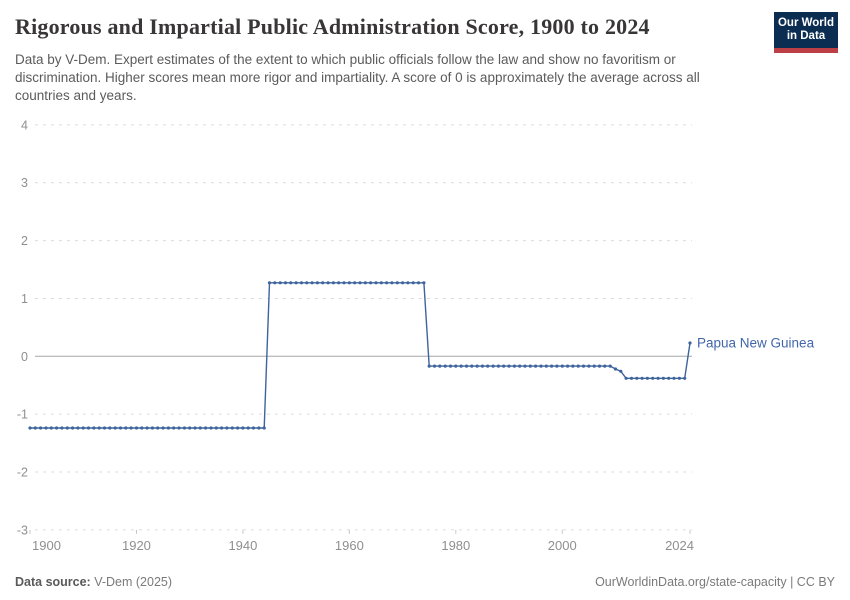  What do you see at coordinates (53, 582) in the screenshot?
I see `data-source-label: Data source:` at bounding box center [53, 582].